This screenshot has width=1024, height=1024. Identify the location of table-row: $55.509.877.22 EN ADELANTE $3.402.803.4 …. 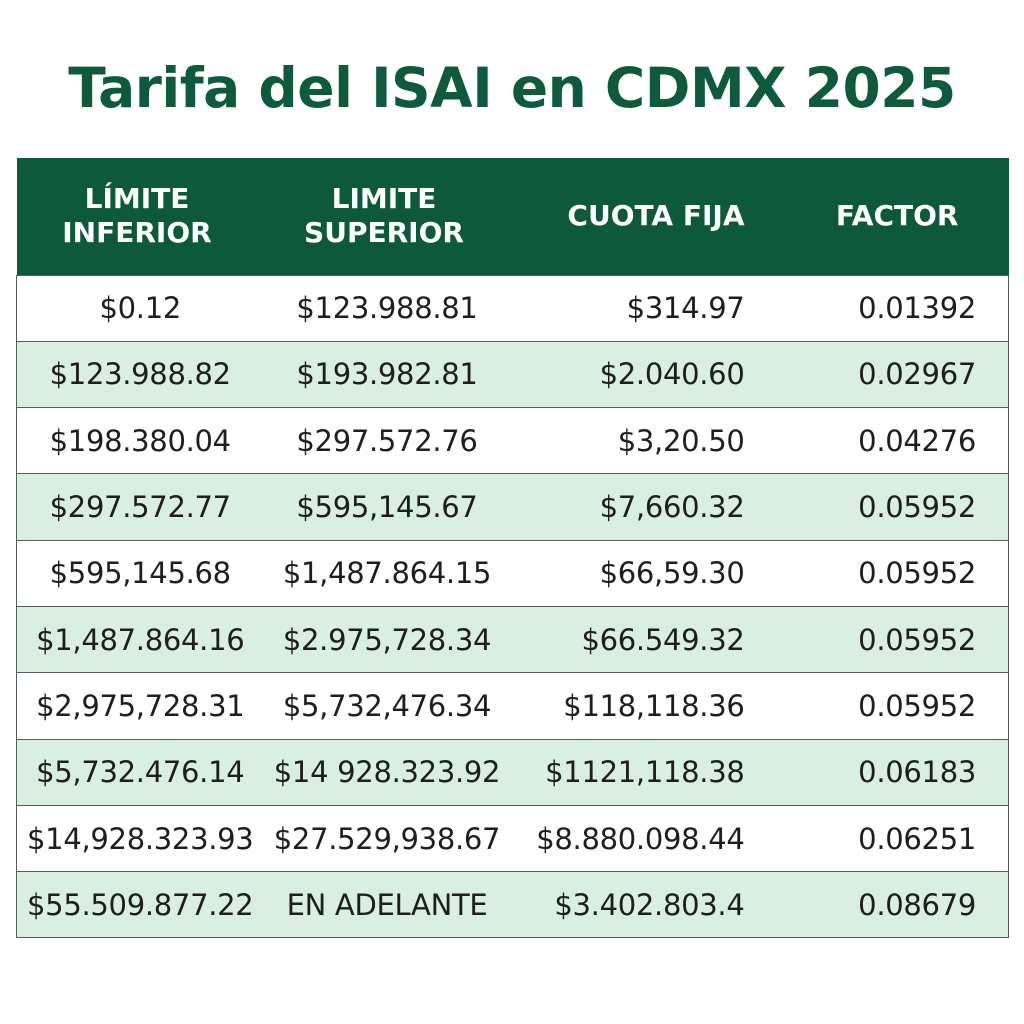
(512, 904).